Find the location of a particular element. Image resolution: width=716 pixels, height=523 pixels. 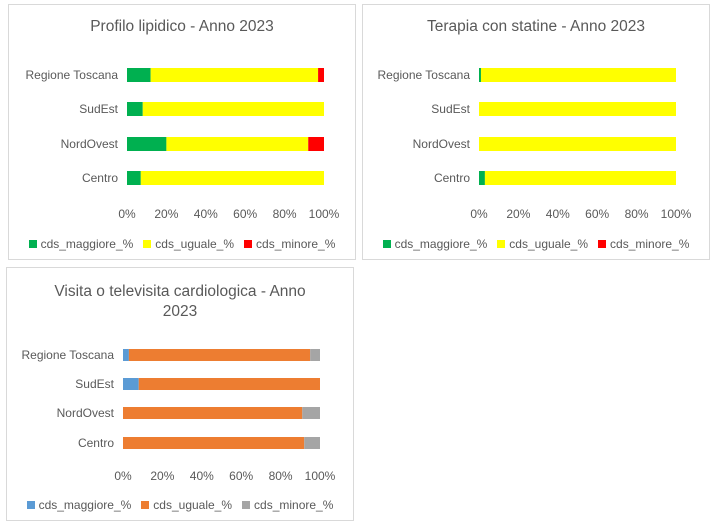

chart-title: Profilo lipidico - Anno 2023 is located at coordinates (182, 26).